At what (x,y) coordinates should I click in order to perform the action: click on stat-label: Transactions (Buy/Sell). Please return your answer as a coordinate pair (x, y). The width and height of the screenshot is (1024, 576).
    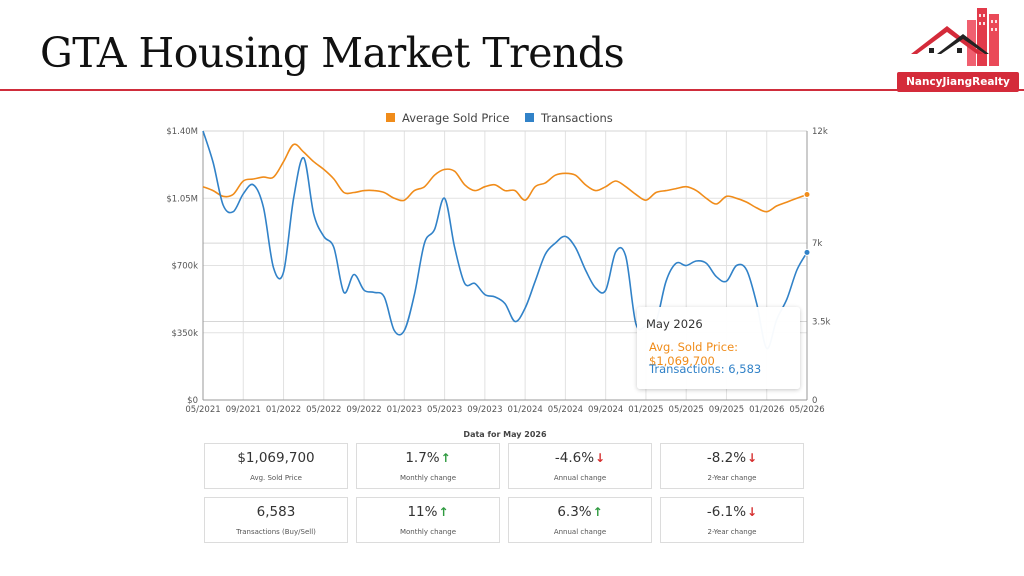
    Looking at the image, I should click on (276, 532).